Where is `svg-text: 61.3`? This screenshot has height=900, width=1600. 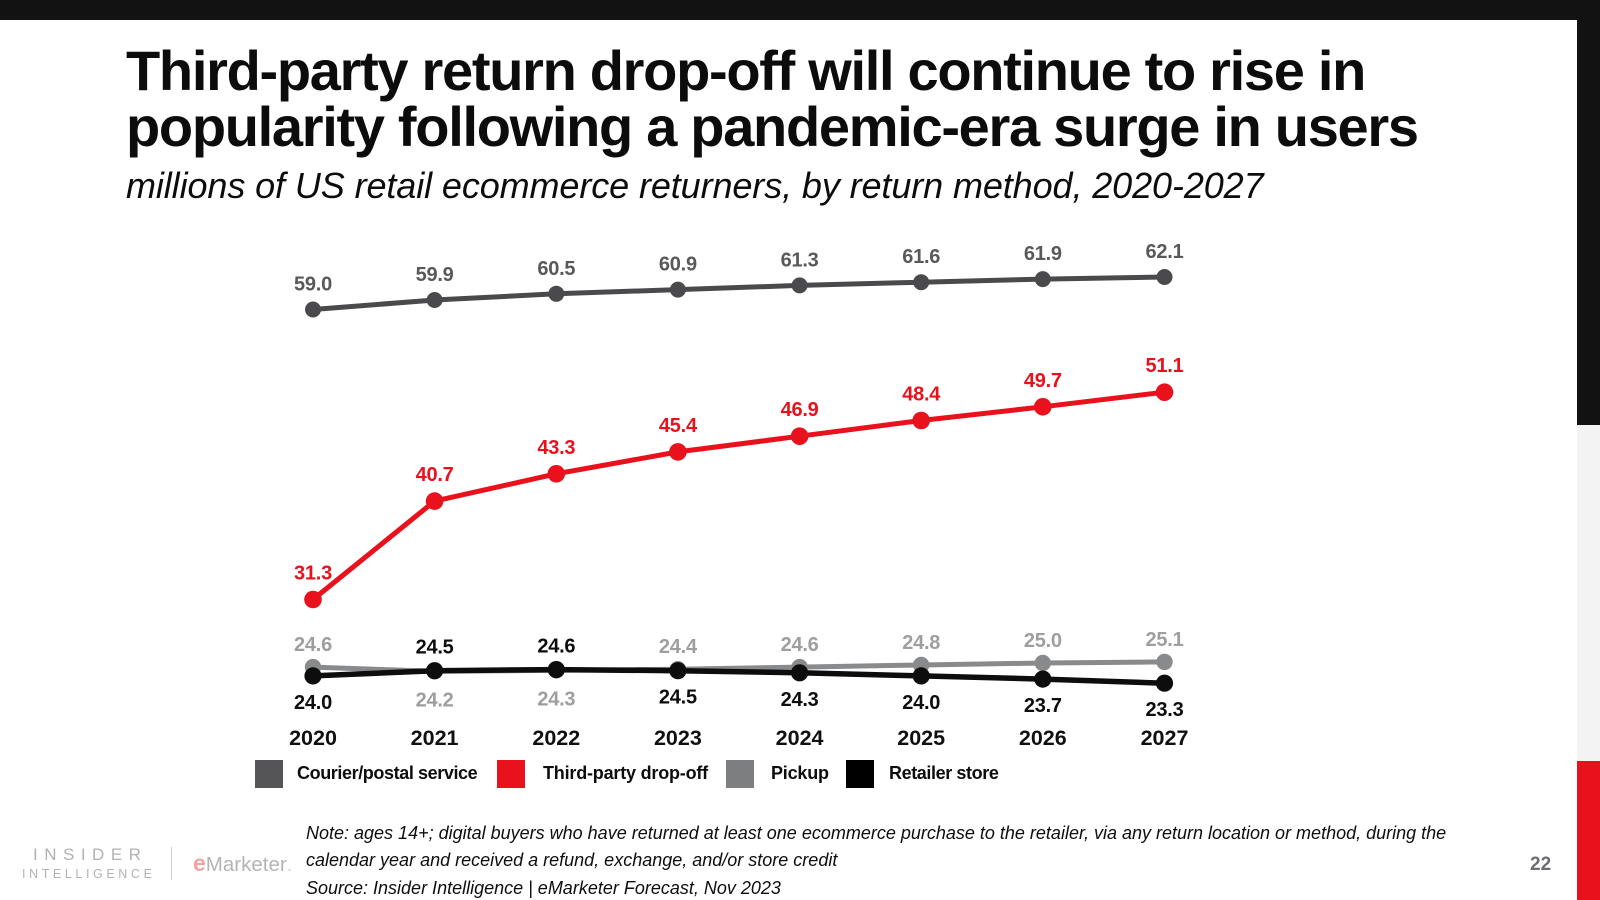 svg-text: 61.3 is located at coordinates (800, 260).